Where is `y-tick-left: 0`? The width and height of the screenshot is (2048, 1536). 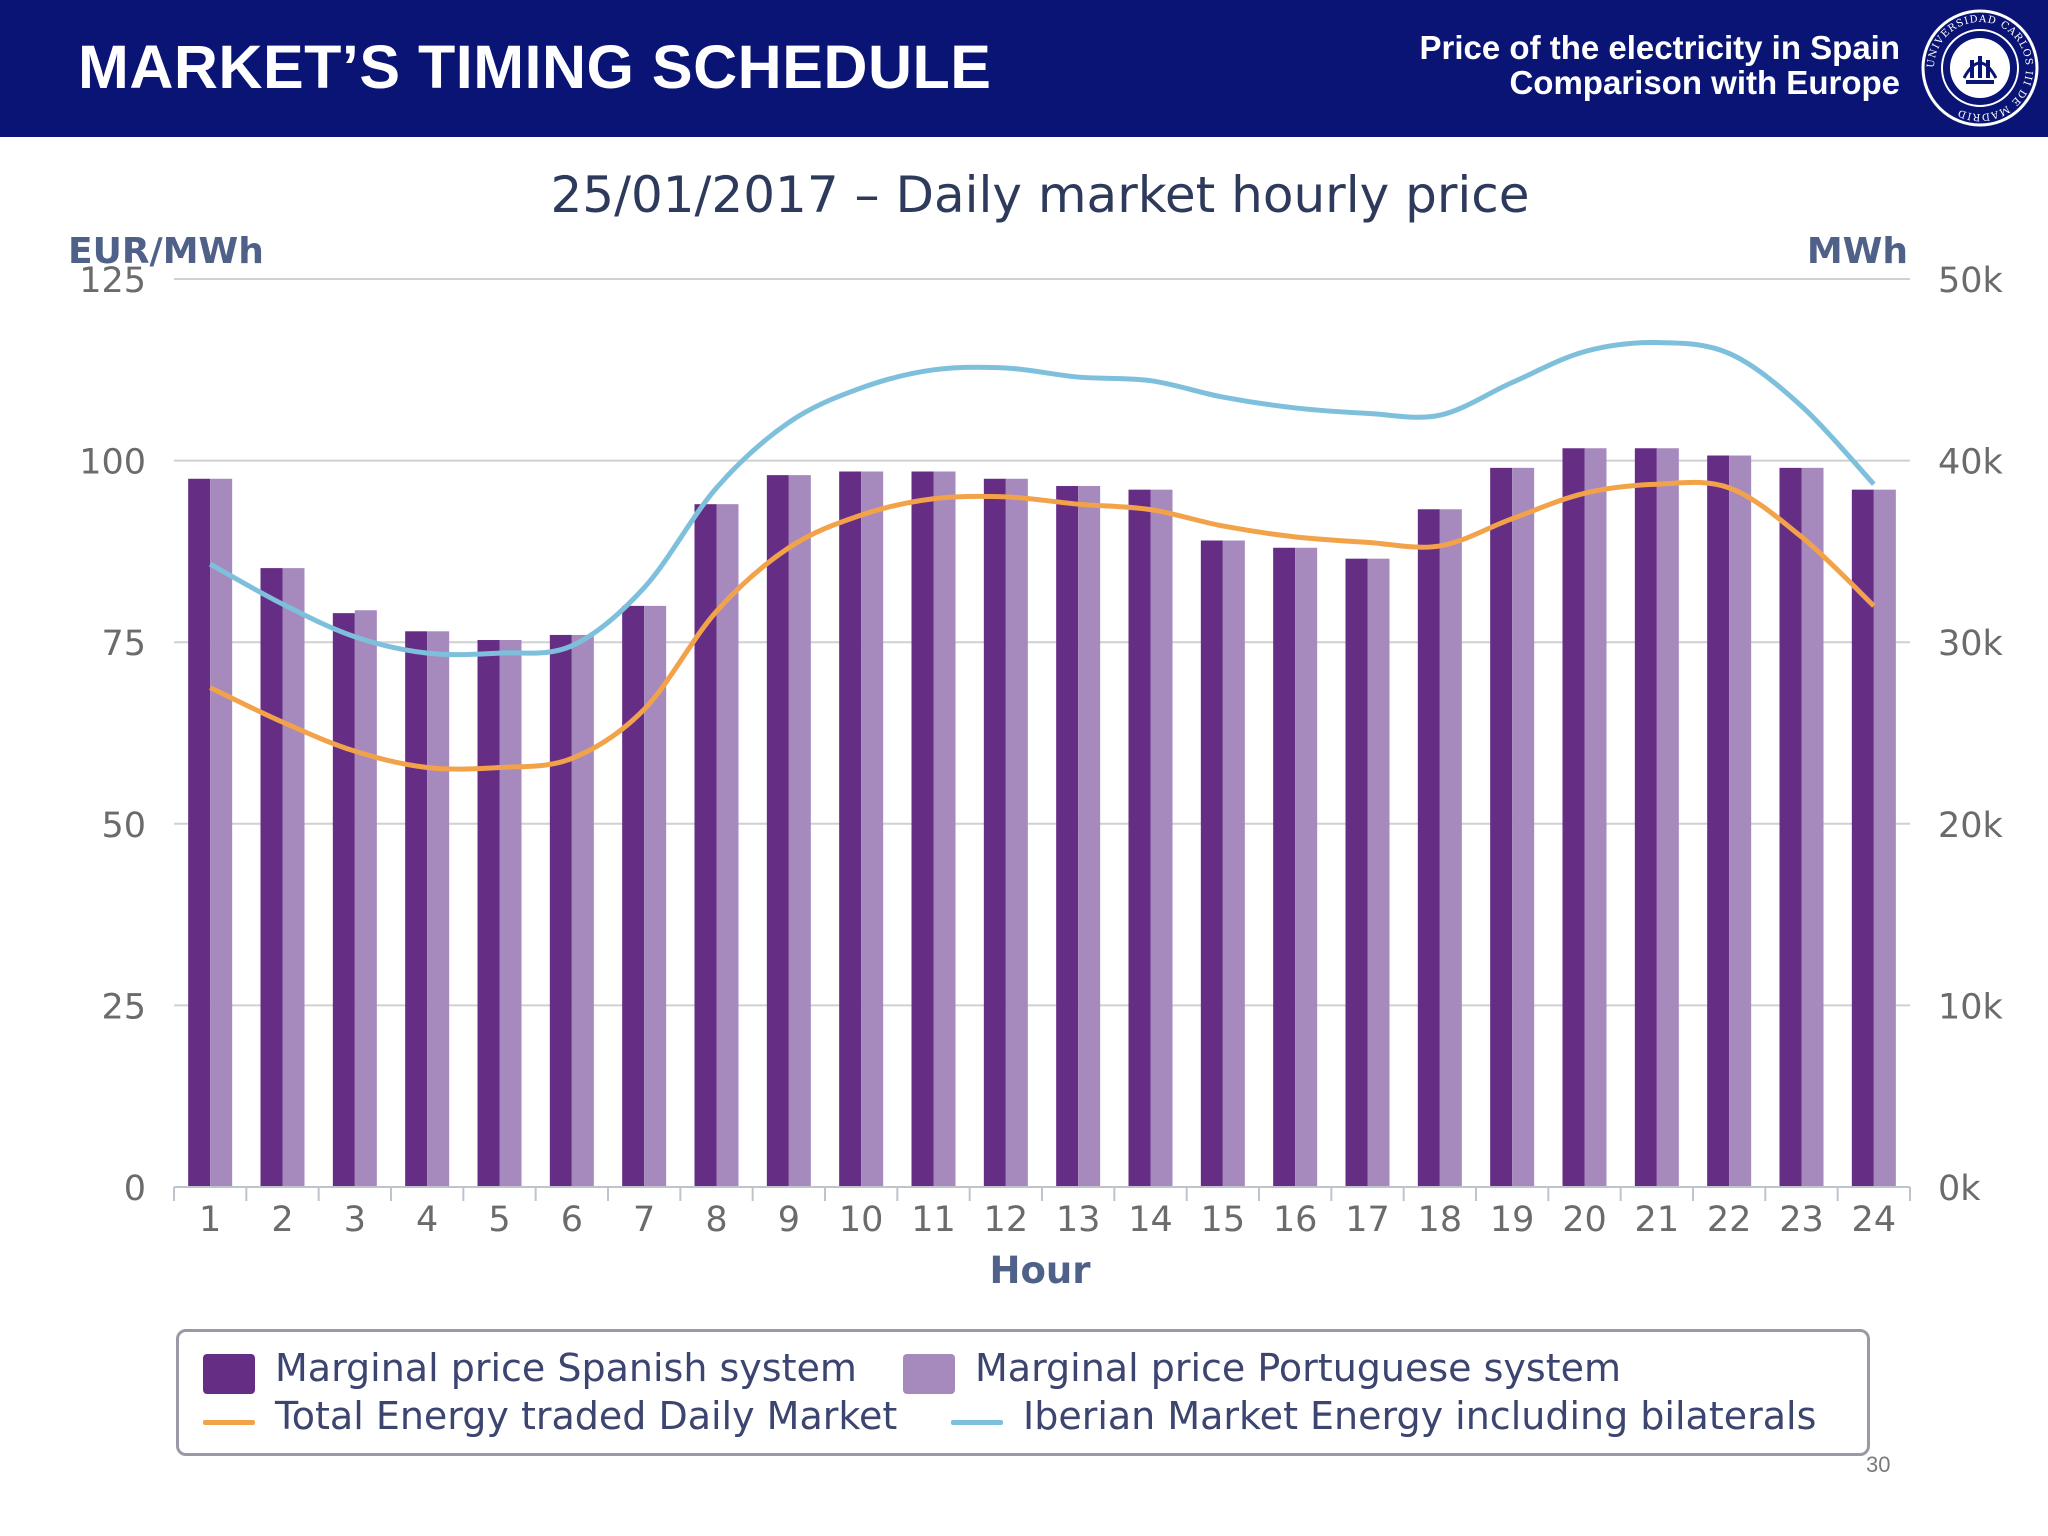
y-tick-left: 0 is located at coordinates (135, 1189).